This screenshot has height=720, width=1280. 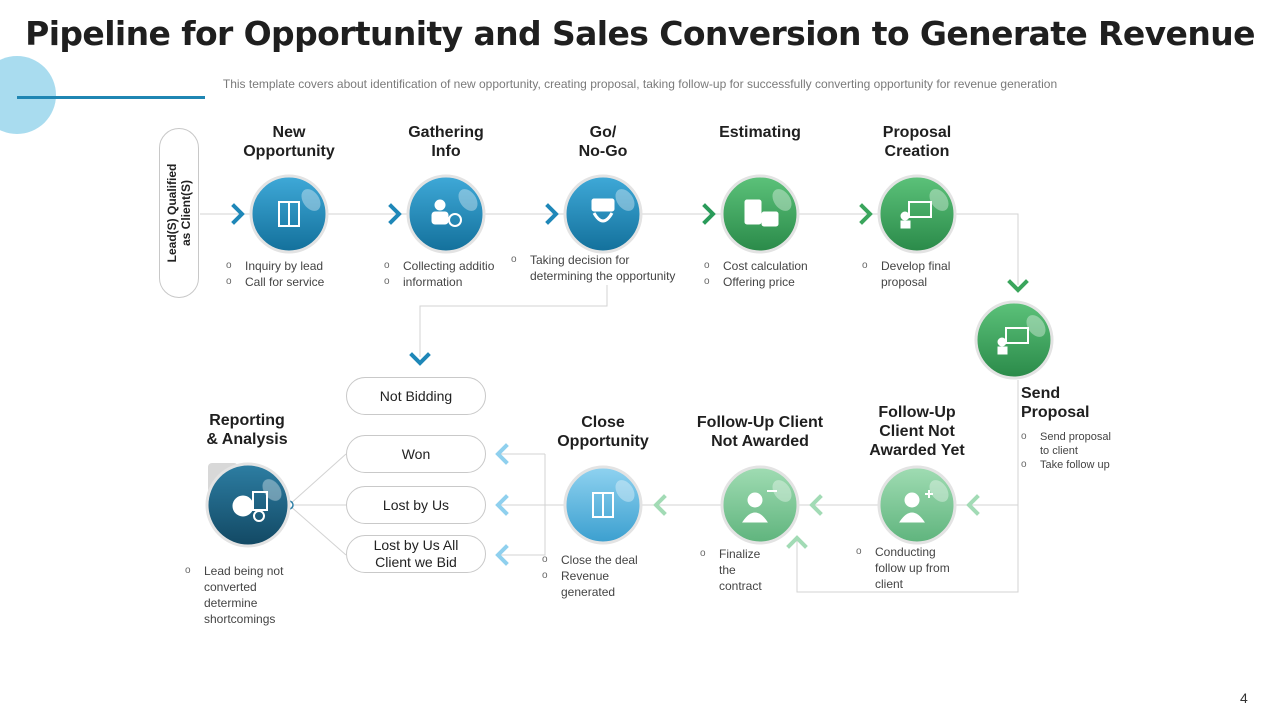 I want to click on bullet-item: Send proposal to client, so click(x=1076, y=444).